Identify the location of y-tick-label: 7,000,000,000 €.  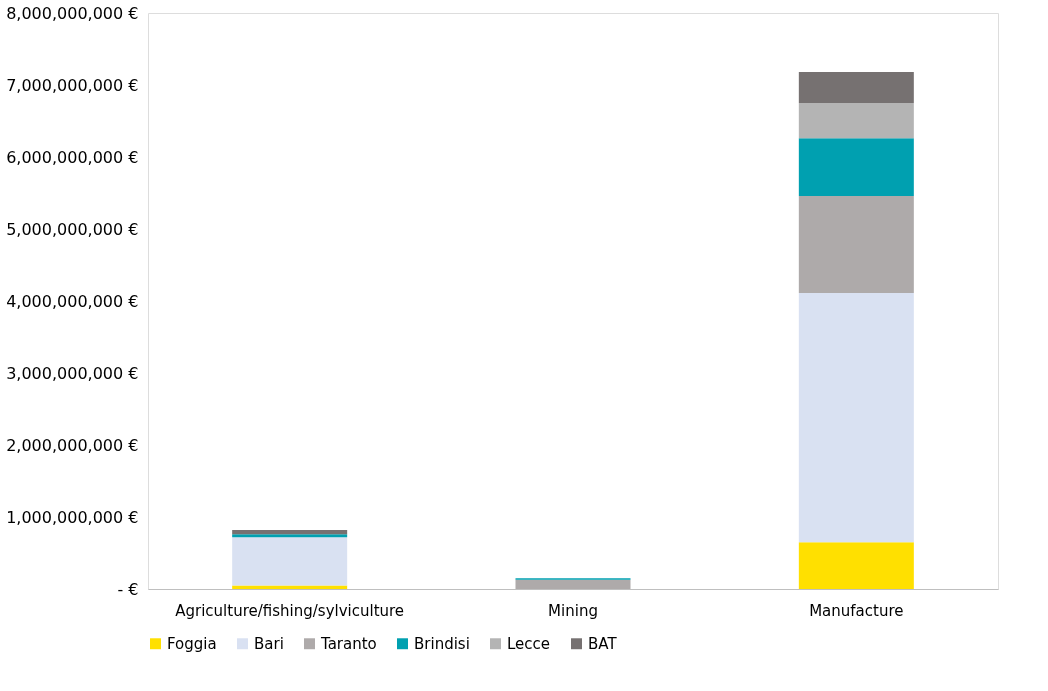
(72, 85).